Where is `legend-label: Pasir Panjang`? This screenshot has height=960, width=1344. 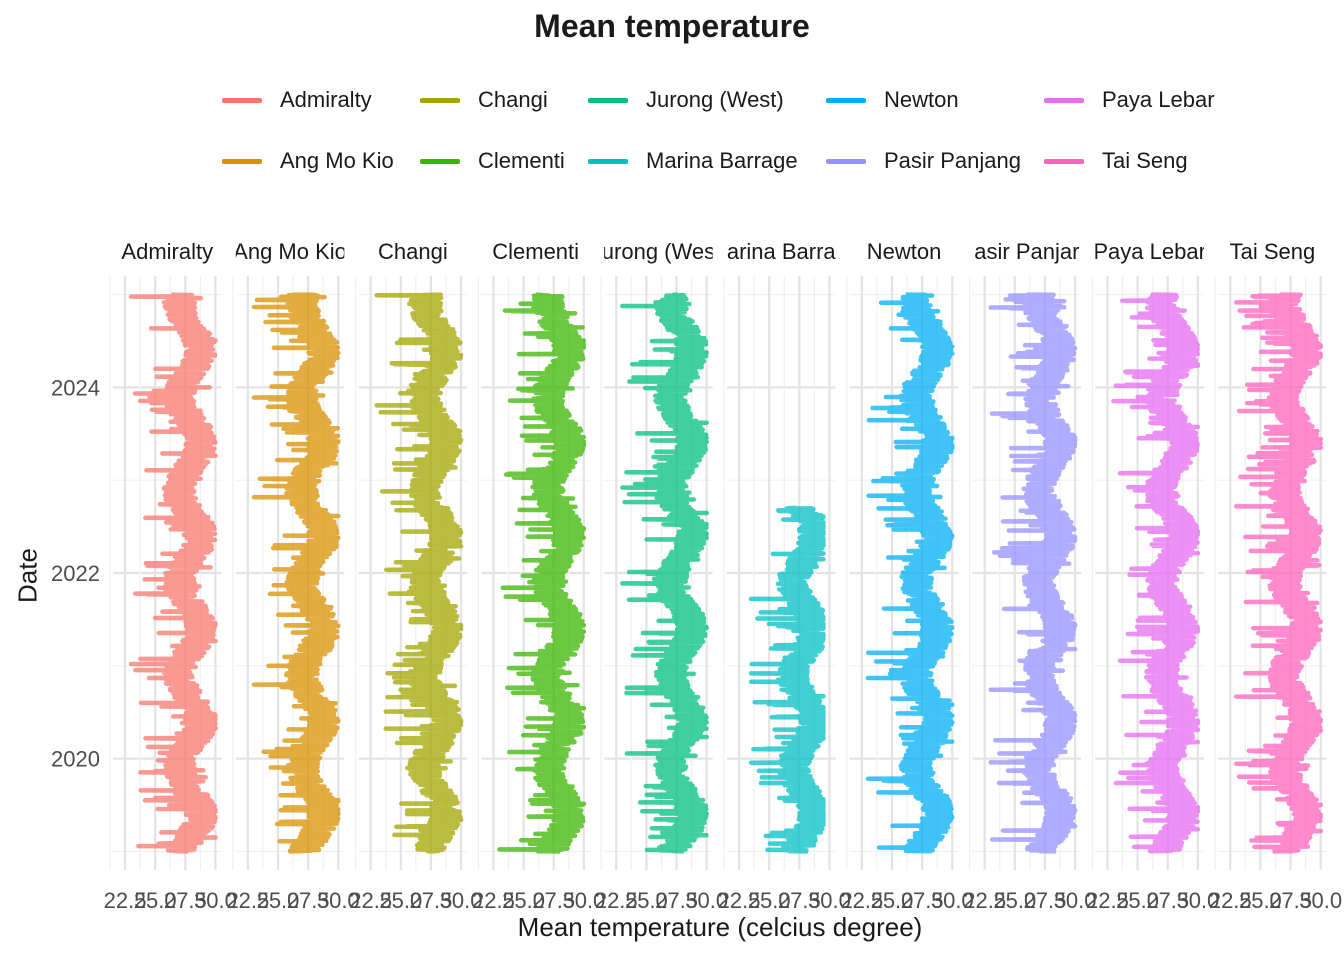 legend-label: Pasir Panjang is located at coordinates (952, 160).